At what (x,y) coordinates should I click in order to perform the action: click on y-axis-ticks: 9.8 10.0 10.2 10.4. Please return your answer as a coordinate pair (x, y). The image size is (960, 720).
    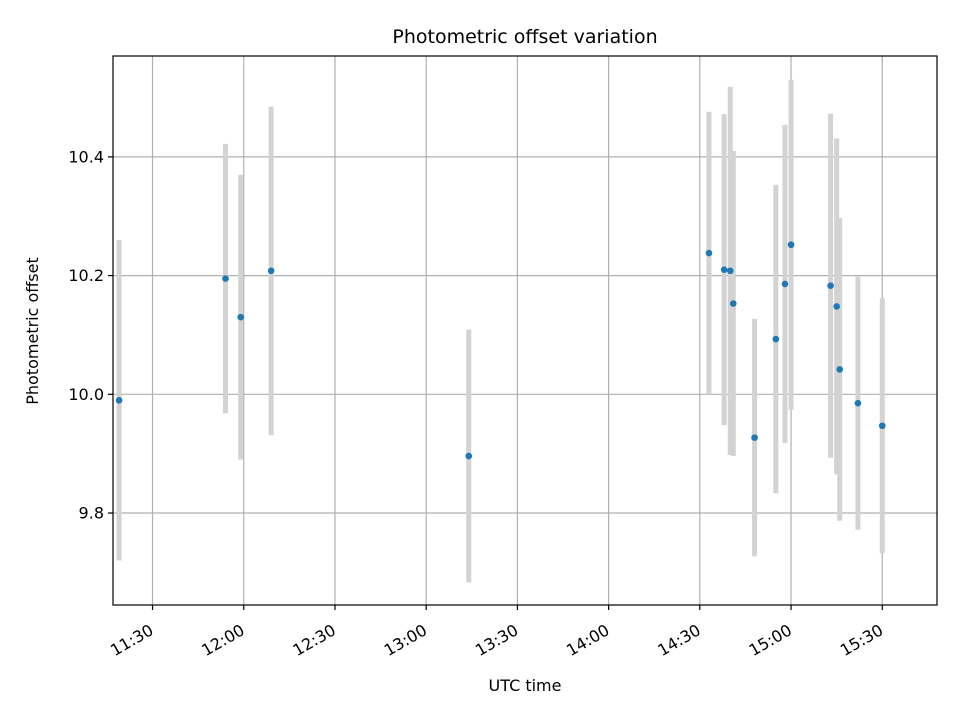
    Looking at the image, I should click on (90, 335).